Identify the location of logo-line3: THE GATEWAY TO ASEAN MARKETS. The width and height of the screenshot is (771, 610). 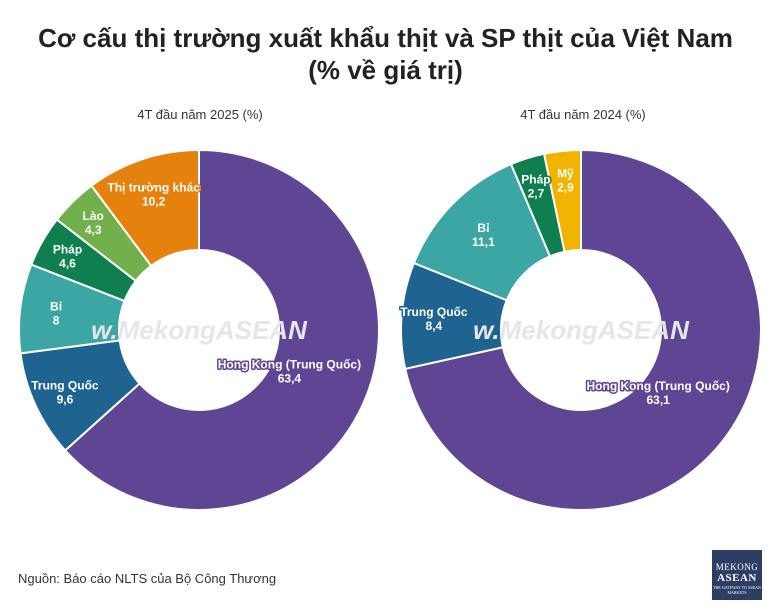
(737, 590).